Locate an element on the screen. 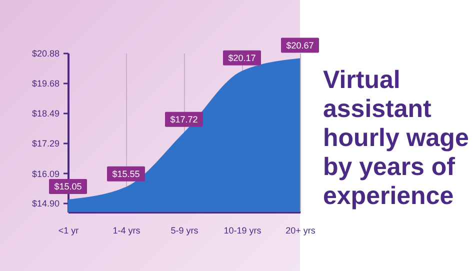 Image resolution: width=474 pixels, height=271 pixels. x-tick-label: <1 yr is located at coordinates (68, 231).